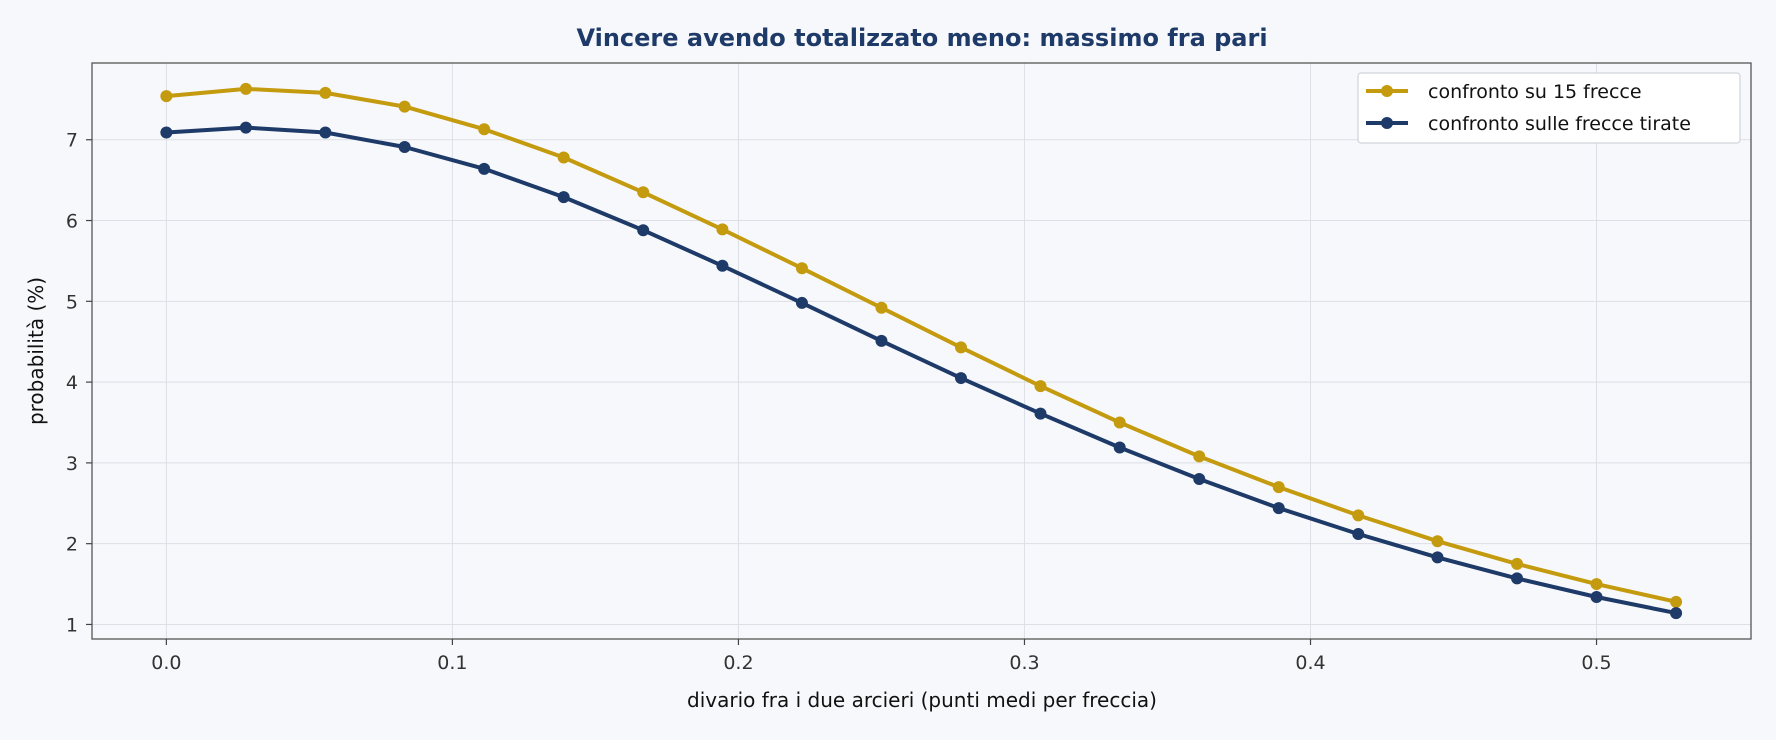 This screenshot has height=740, width=1776. Describe the element at coordinates (1535, 92) in the screenshot. I see `legend-label: confronto su 15 frecce` at that location.